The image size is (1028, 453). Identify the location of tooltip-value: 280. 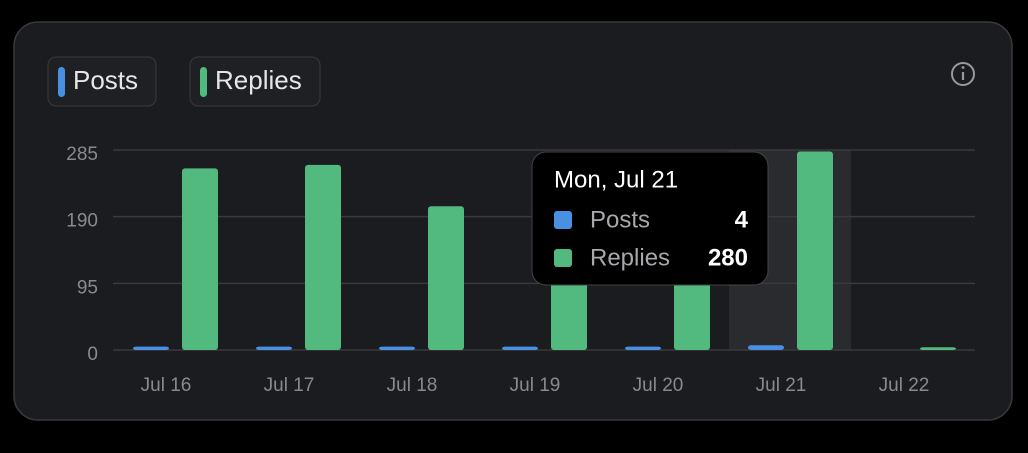
(728, 257).